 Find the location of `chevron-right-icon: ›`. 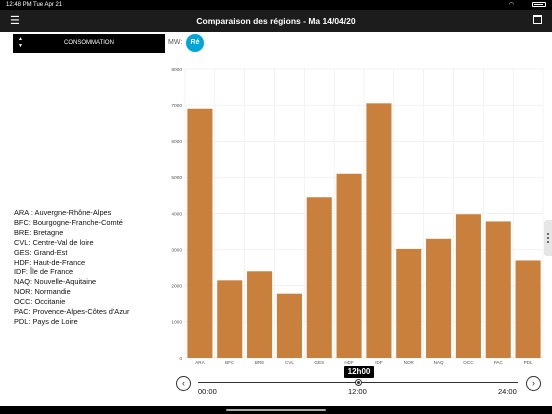

chevron-right-icon: › is located at coordinates (533, 383).